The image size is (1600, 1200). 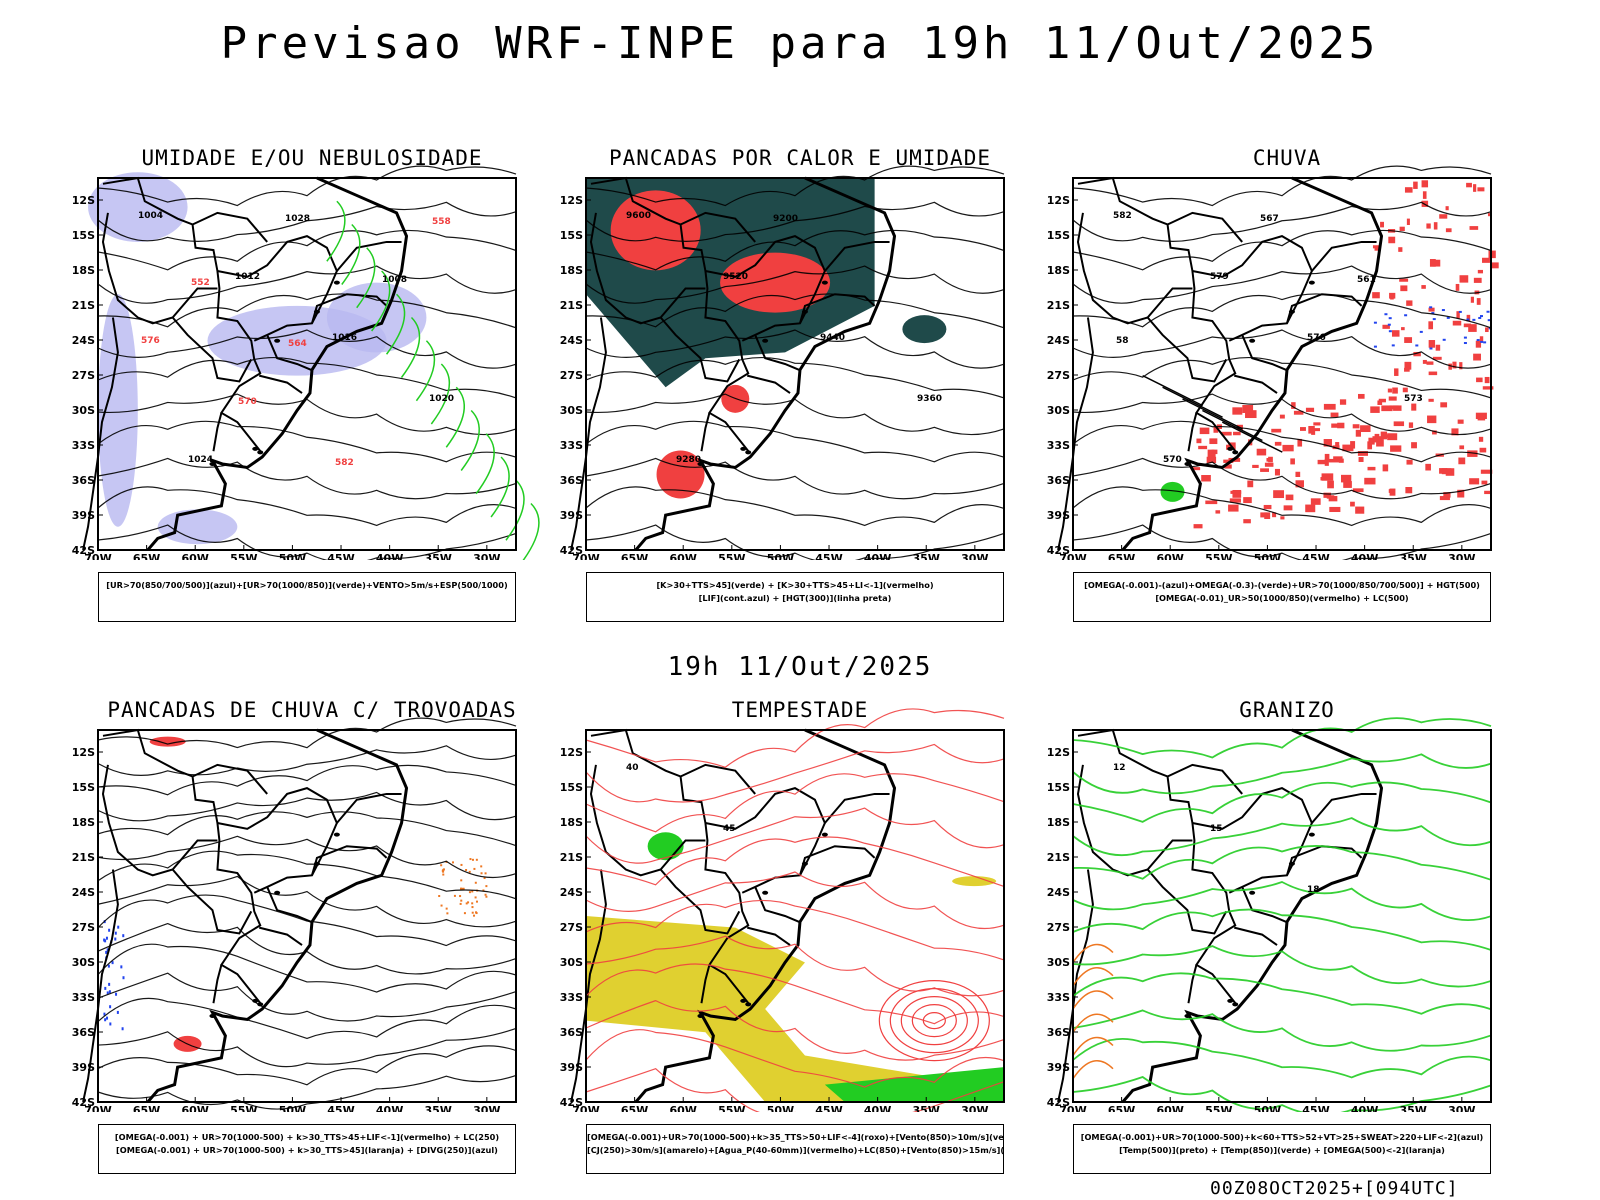 What do you see at coordinates (1093, 953) in the screenshot?
I see `temp-contour` at bounding box center [1093, 953].